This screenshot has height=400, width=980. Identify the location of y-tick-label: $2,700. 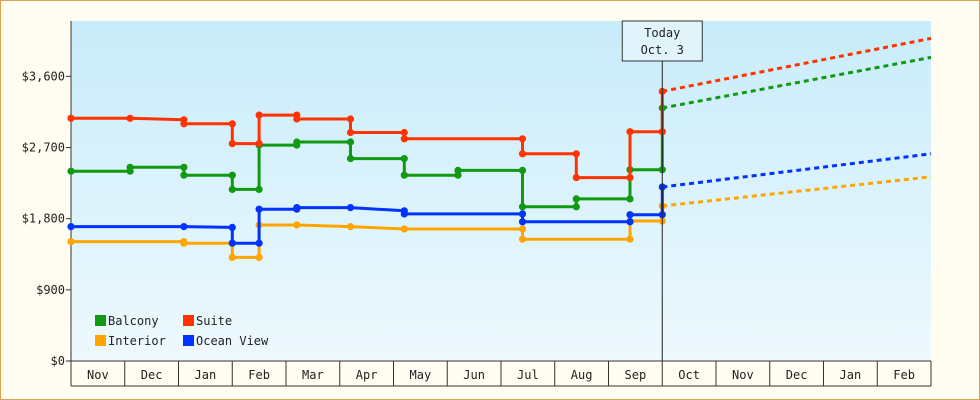
(43, 148).